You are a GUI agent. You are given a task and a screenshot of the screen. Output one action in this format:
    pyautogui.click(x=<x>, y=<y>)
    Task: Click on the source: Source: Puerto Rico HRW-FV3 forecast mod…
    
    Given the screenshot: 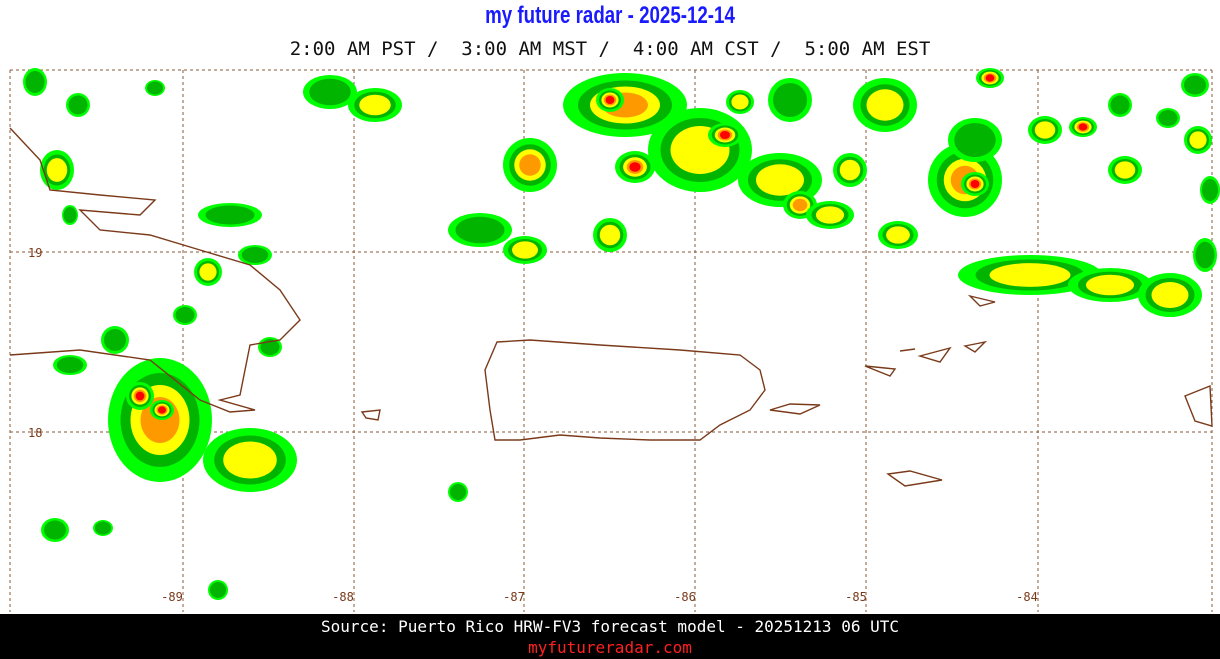 What is the action you would take?
    pyautogui.click(x=610, y=626)
    